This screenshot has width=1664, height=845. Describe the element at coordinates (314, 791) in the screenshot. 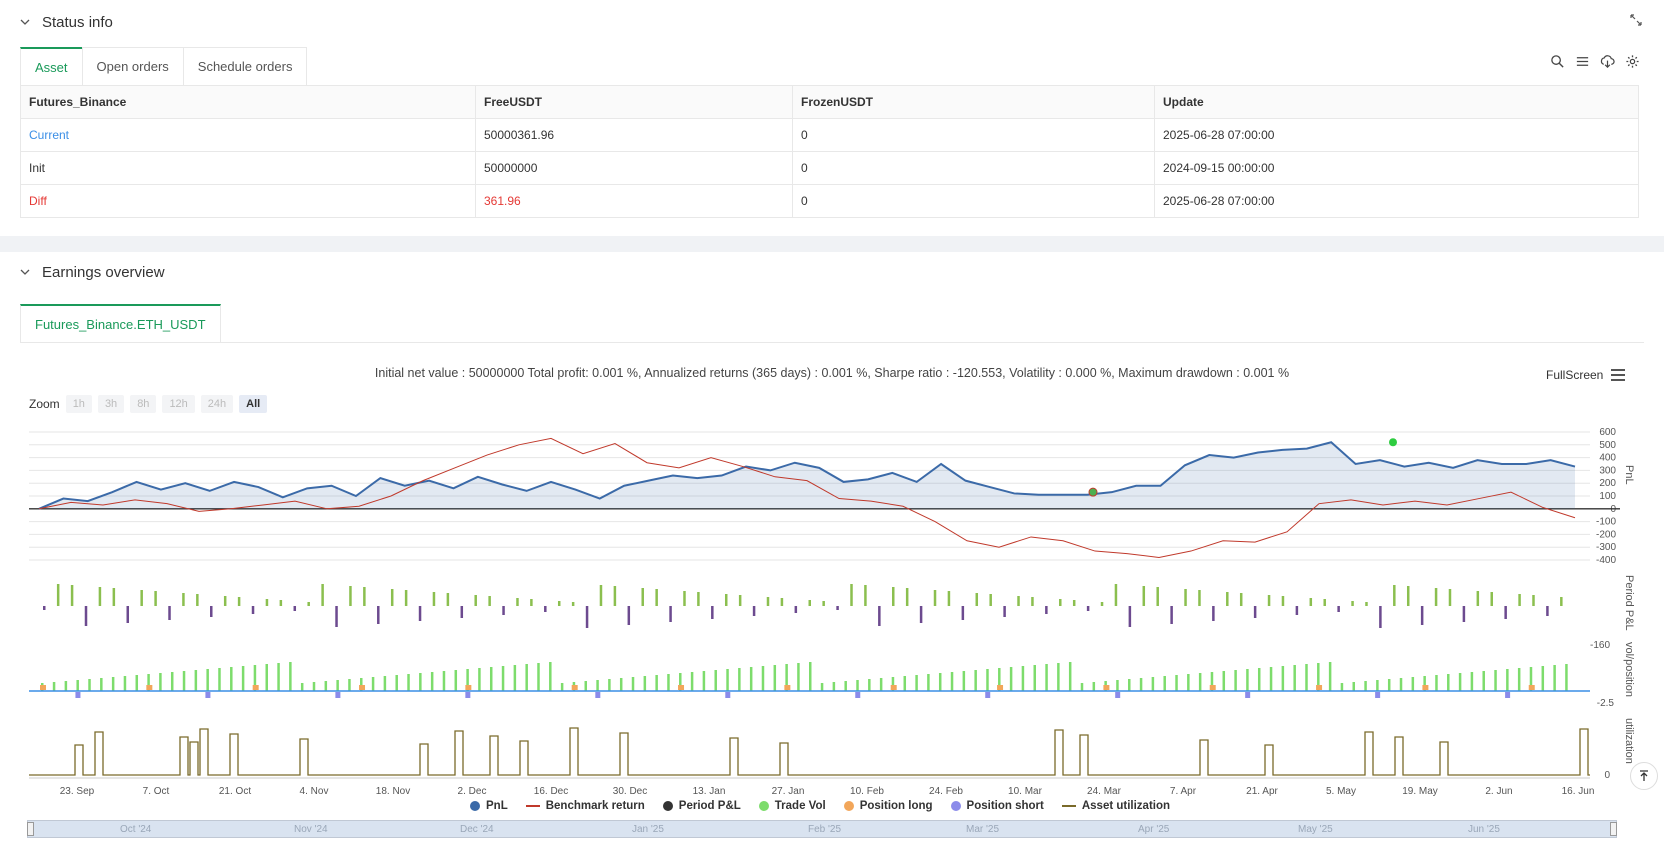

I see `x-tick-label: 4. Nov` at that location.